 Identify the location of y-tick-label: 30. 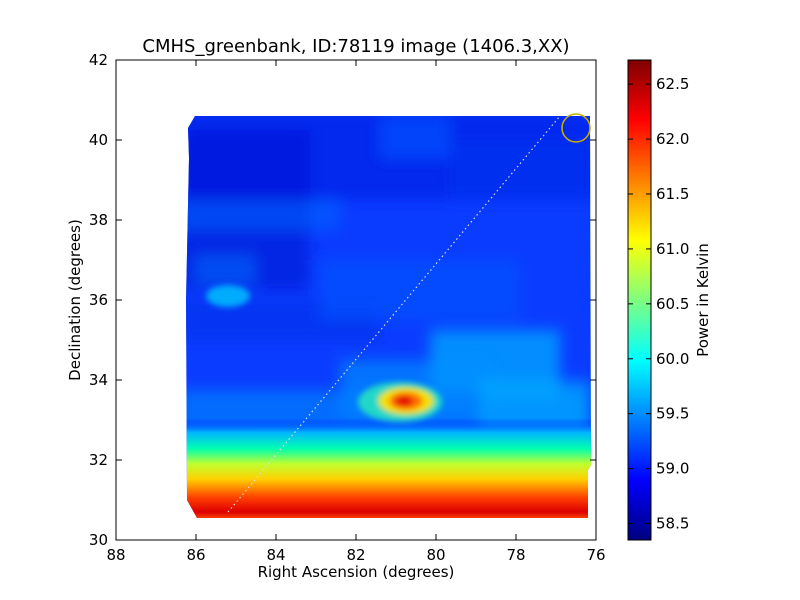
(98, 540).